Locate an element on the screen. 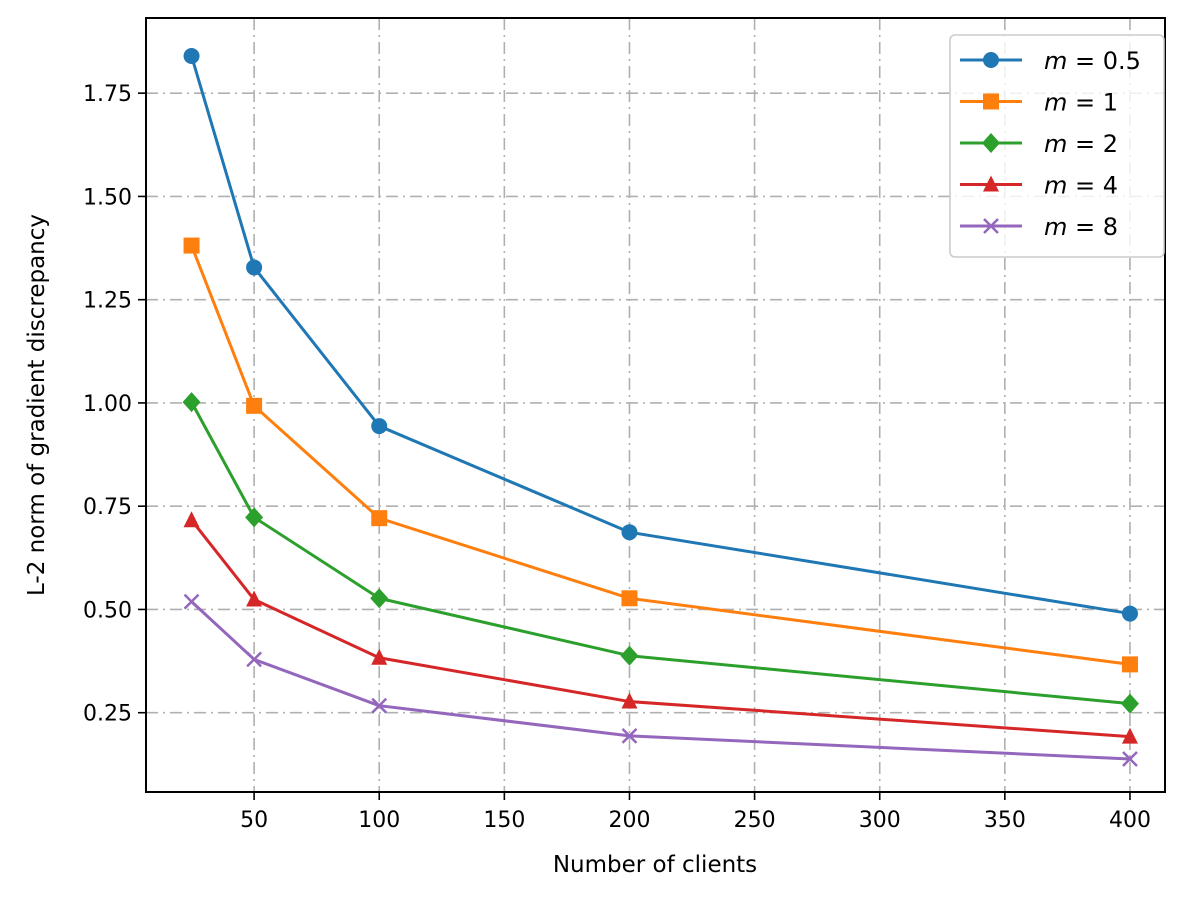 The width and height of the screenshot is (1200, 901). x-tick-label: 200 is located at coordinates (629, 820).